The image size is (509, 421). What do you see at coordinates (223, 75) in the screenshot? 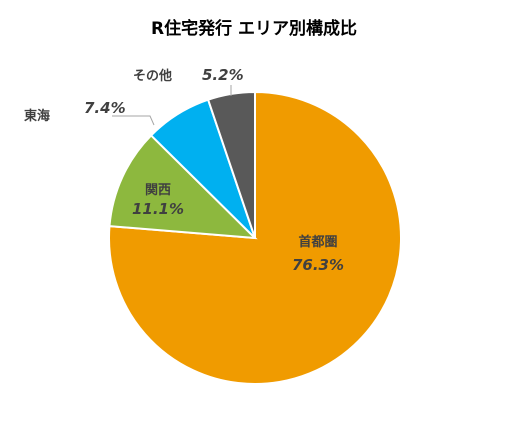
I see `slice-value-sonota: 5.2%` at bounding box center [223, 75].